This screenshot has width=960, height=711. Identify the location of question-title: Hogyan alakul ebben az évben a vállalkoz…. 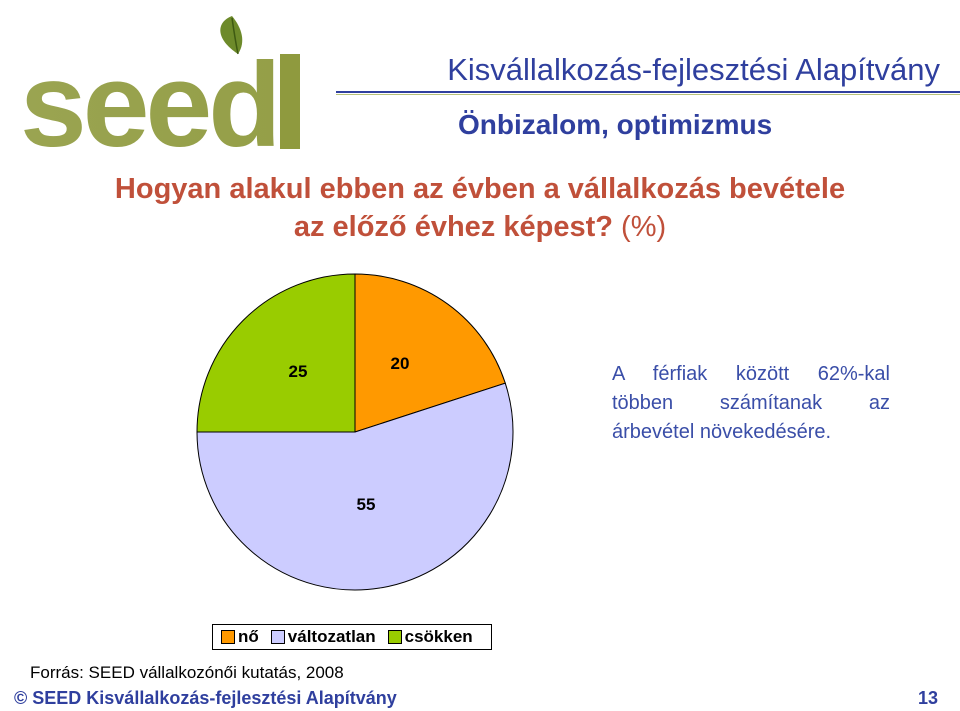
(480, 208).